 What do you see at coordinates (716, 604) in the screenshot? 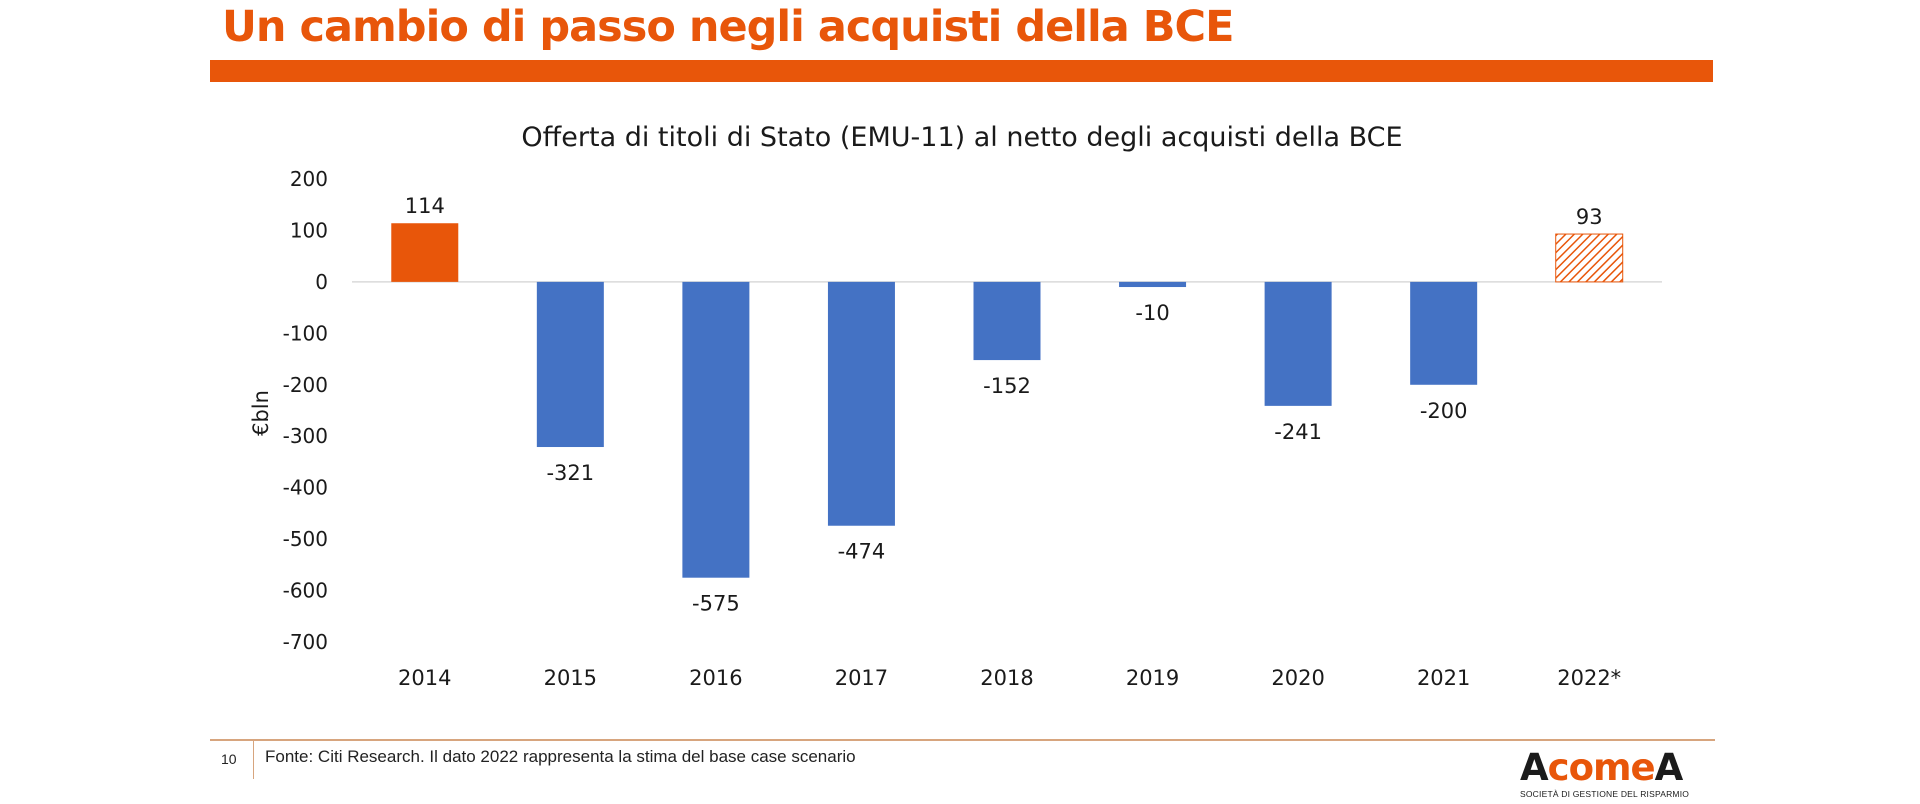
I see `data-label: -575` at bounding box center [716, 604].